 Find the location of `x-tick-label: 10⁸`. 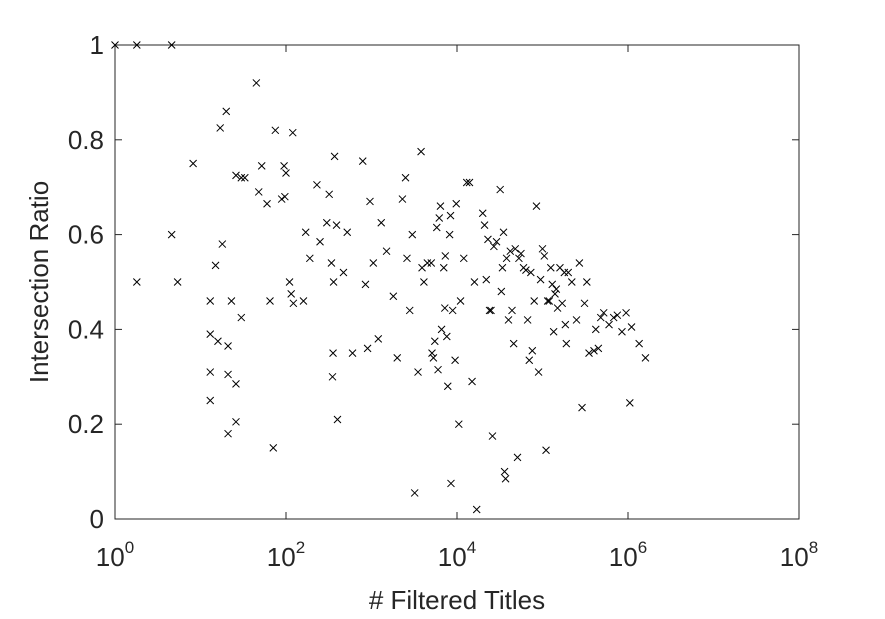

x-tick-label: 10⁸ is located at coordinates (799, 555).